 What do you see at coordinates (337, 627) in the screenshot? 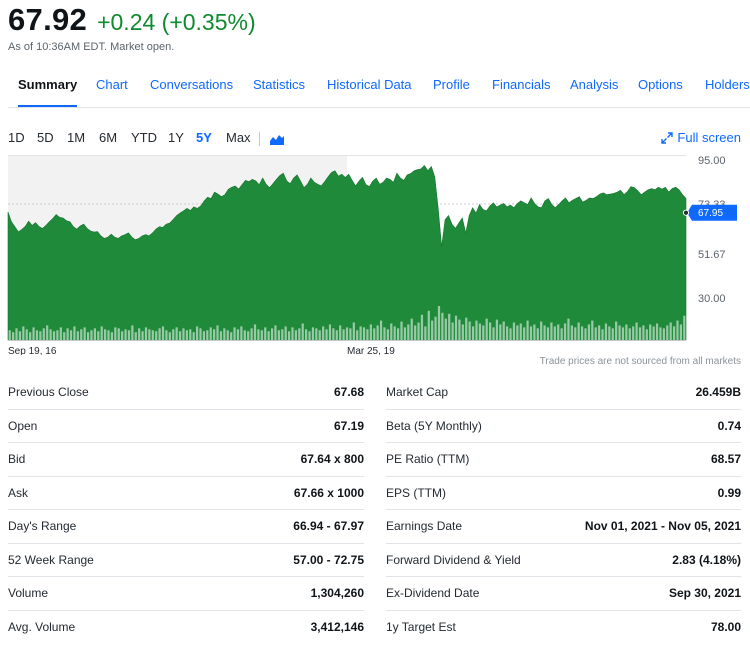
I see `stat-value: 3,412,146` at bounding box center [337, 627].